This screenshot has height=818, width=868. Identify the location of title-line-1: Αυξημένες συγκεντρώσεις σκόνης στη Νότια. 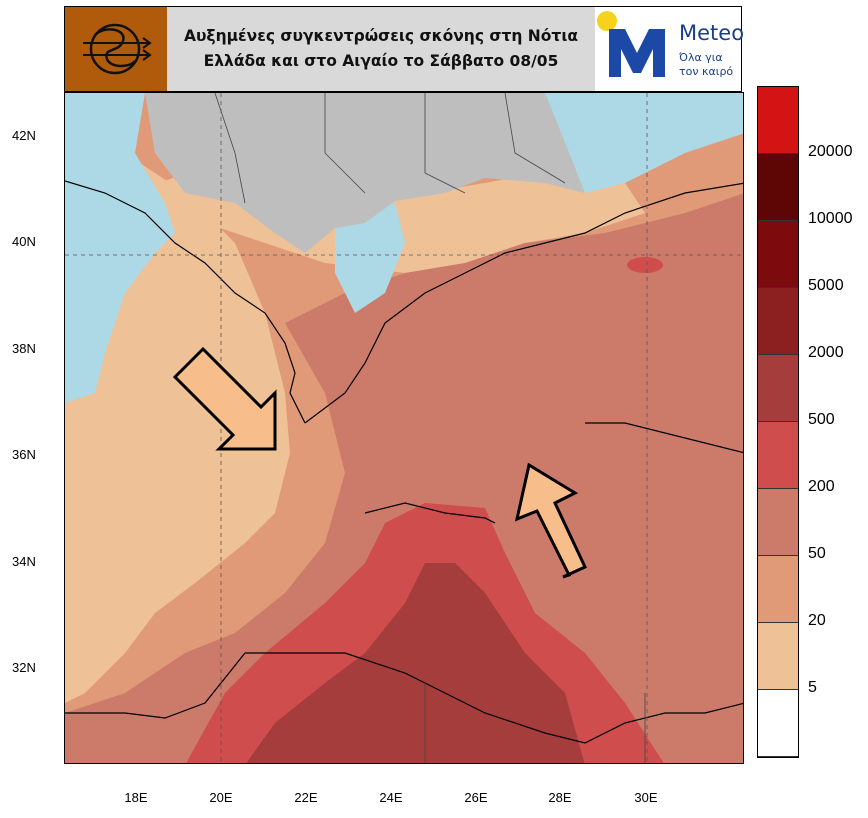
(381, 36).